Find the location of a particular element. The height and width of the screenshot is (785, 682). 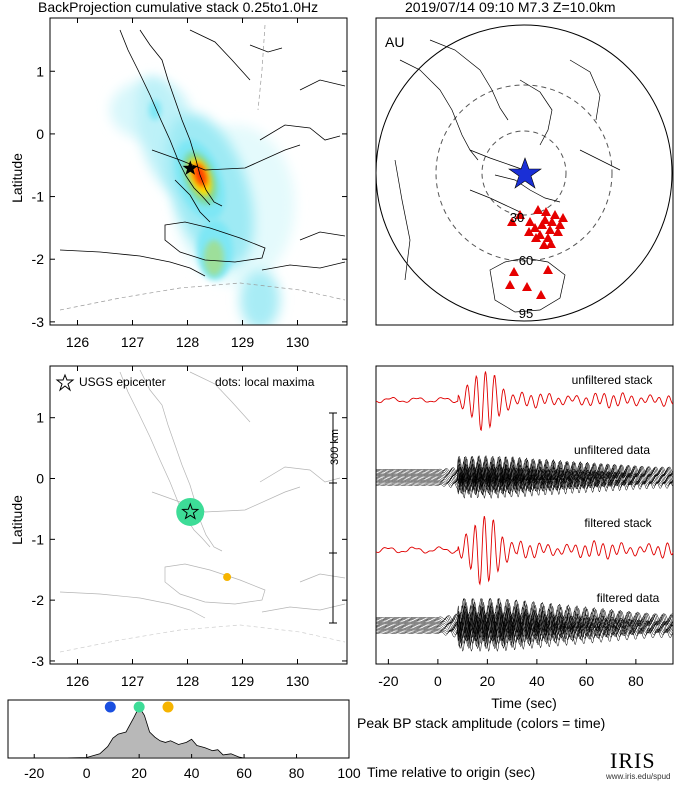

peak-tick-label: -20 is located at coordinates (34, 773).